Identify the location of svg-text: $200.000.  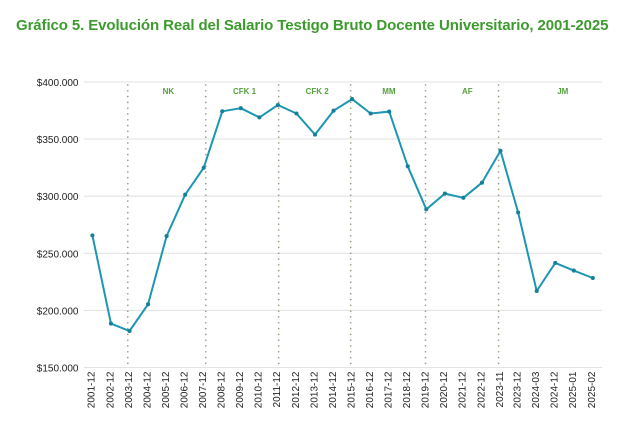
(58, 311).